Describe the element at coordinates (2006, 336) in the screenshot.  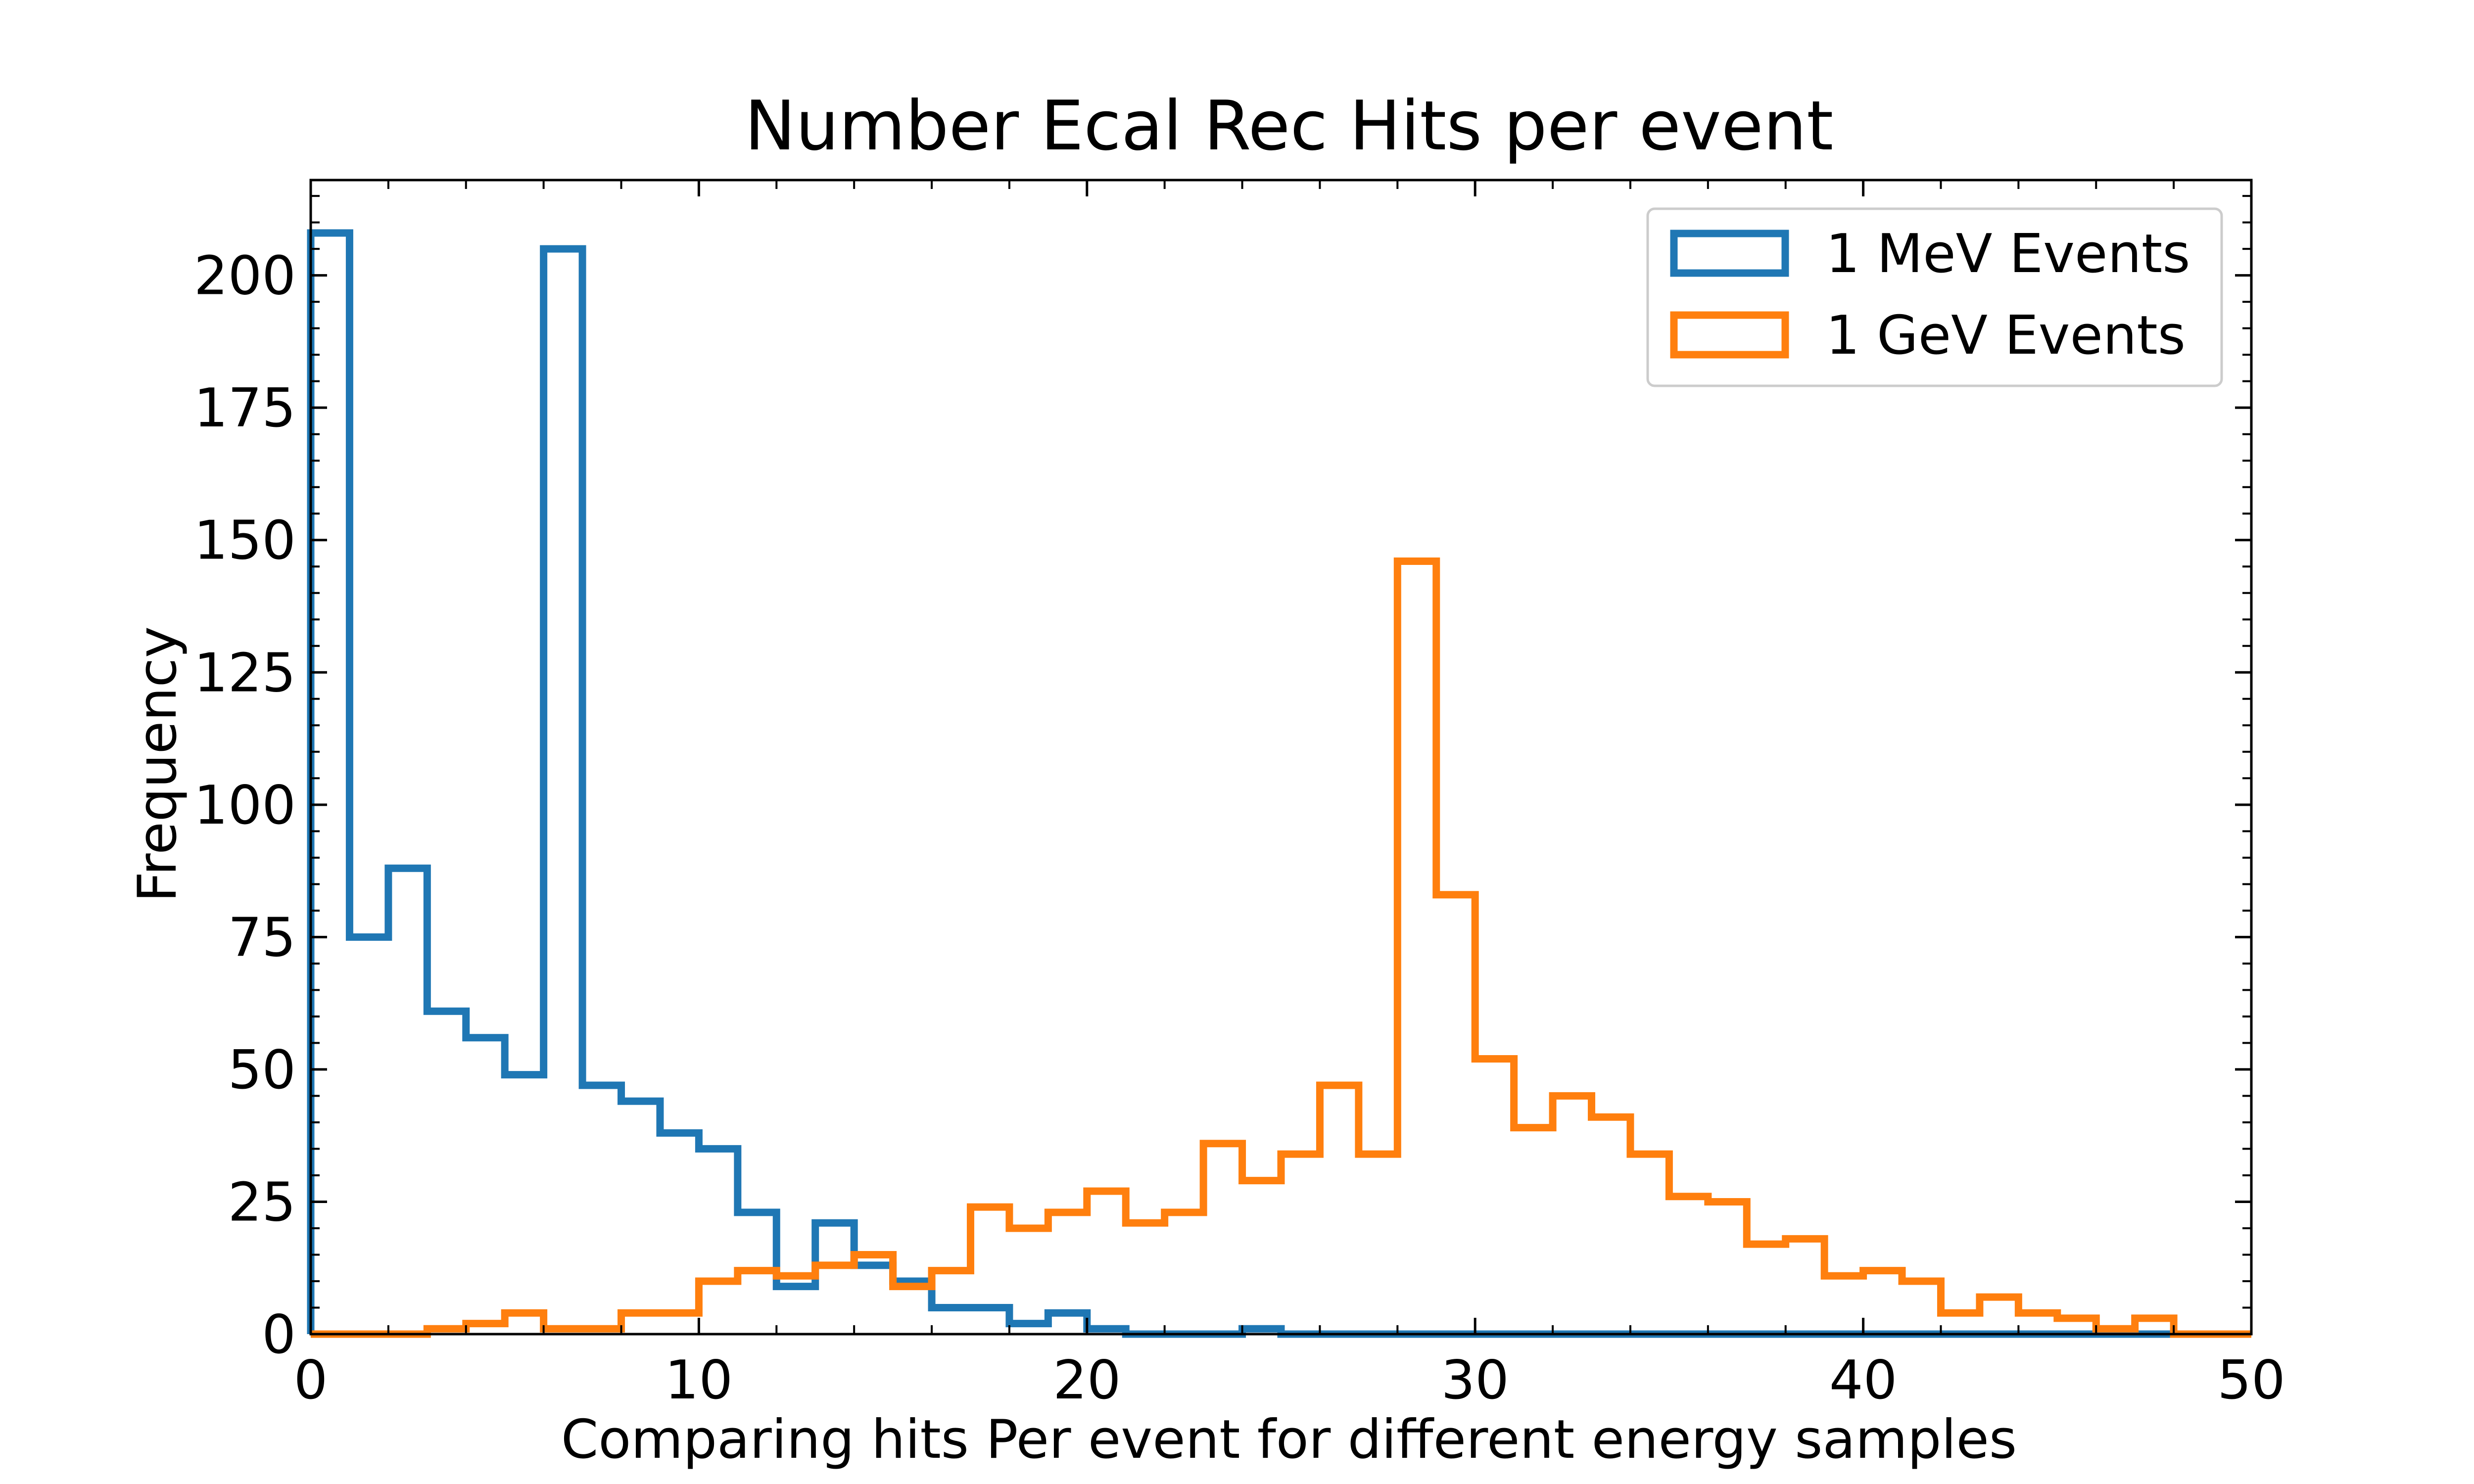
I see `legend-label: 1 GeV Events` at that location.